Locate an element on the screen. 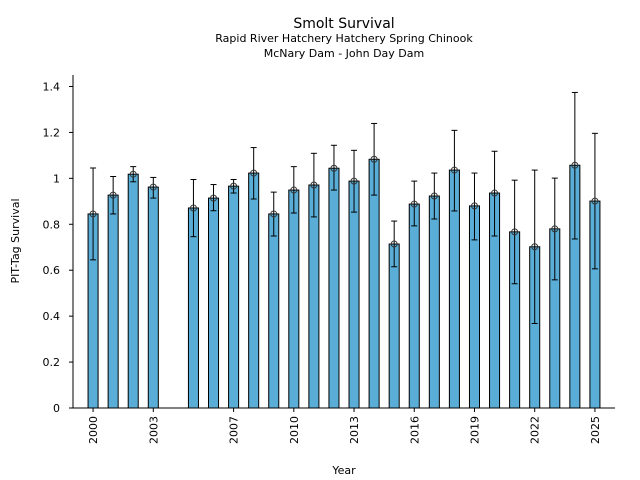  chart-subtitle-2: McNary Dam - John Day Dam is located at coordinates (344, 53).